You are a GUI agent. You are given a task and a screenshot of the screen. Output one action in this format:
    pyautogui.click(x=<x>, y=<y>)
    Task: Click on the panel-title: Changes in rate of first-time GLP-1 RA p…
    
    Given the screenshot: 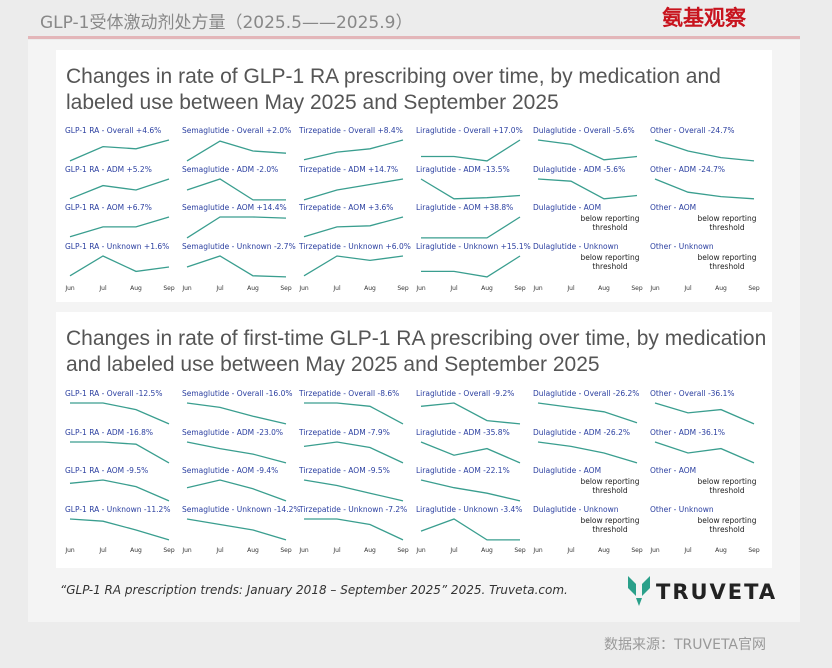 What is the action you would take?
    pyautogui.click(x=416, y=351)
    